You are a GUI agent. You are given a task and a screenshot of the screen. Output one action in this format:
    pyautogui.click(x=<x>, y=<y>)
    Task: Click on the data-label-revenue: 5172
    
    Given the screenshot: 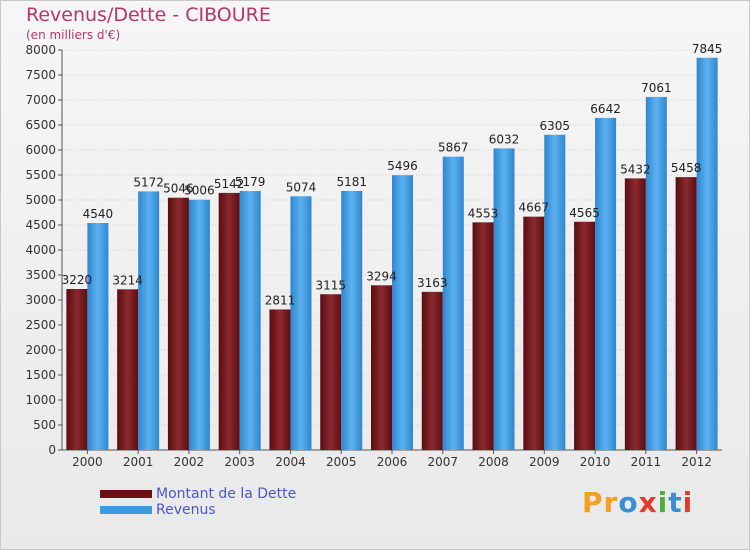 What is the action you would take?
    pyautogui.click(x=148, y=182)
    